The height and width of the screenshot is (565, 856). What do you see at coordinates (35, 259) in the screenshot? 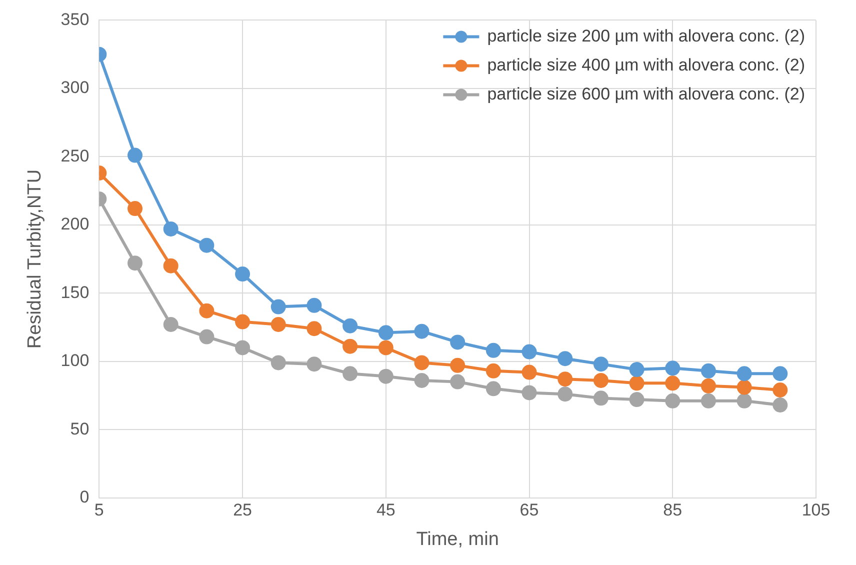
I see `y-axis-title: Residual Turbity,NTU` at bounding box center [35, 259].